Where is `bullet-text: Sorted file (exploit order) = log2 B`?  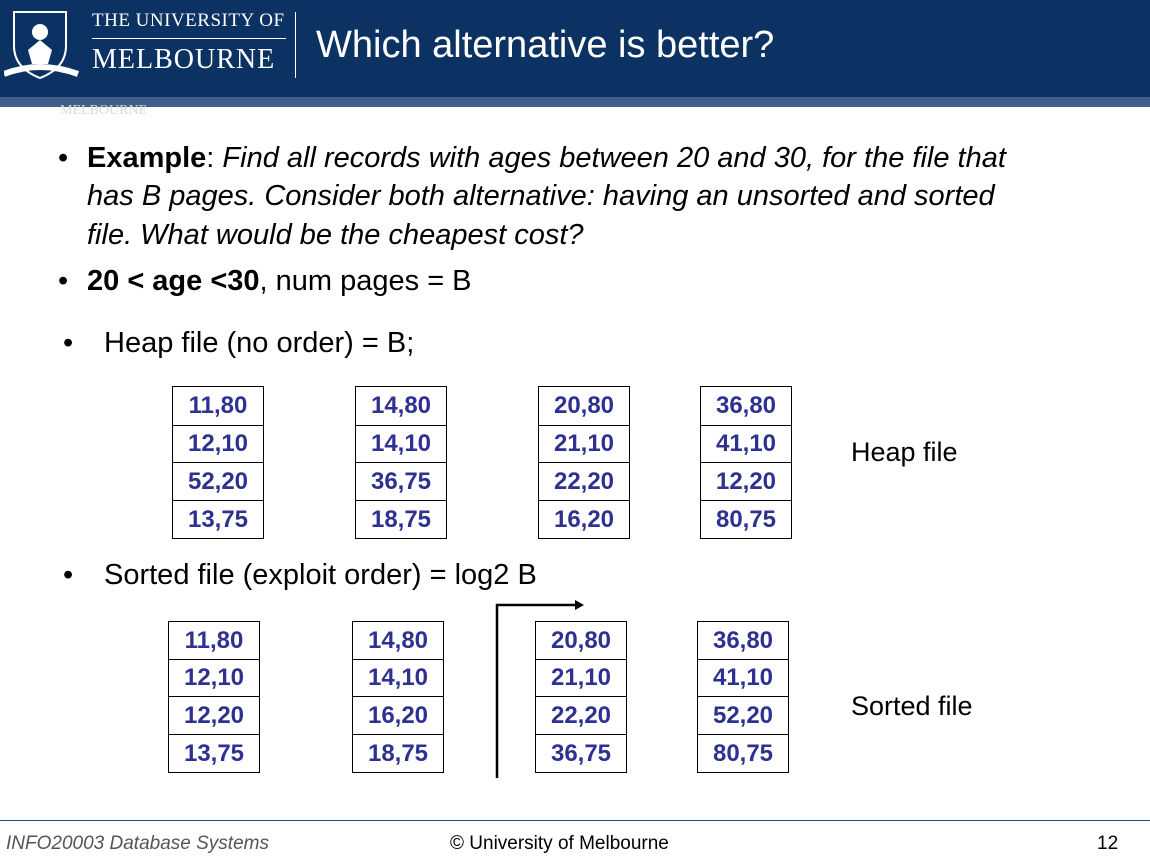
bullet-text: Sorted file (exploit order) = log2 B is located at coordinates (320, 575).